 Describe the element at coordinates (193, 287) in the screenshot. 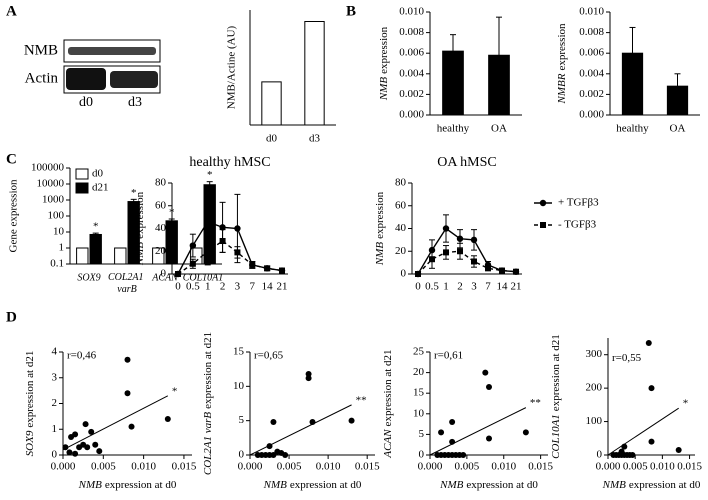

I see `x-tick-label: 0.5` at that location.